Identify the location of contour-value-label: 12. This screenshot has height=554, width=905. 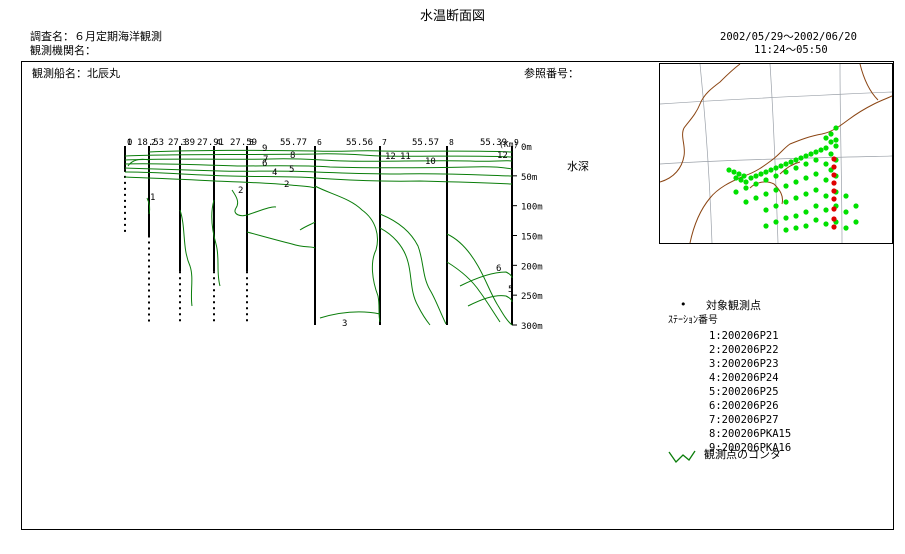
(502, 156).